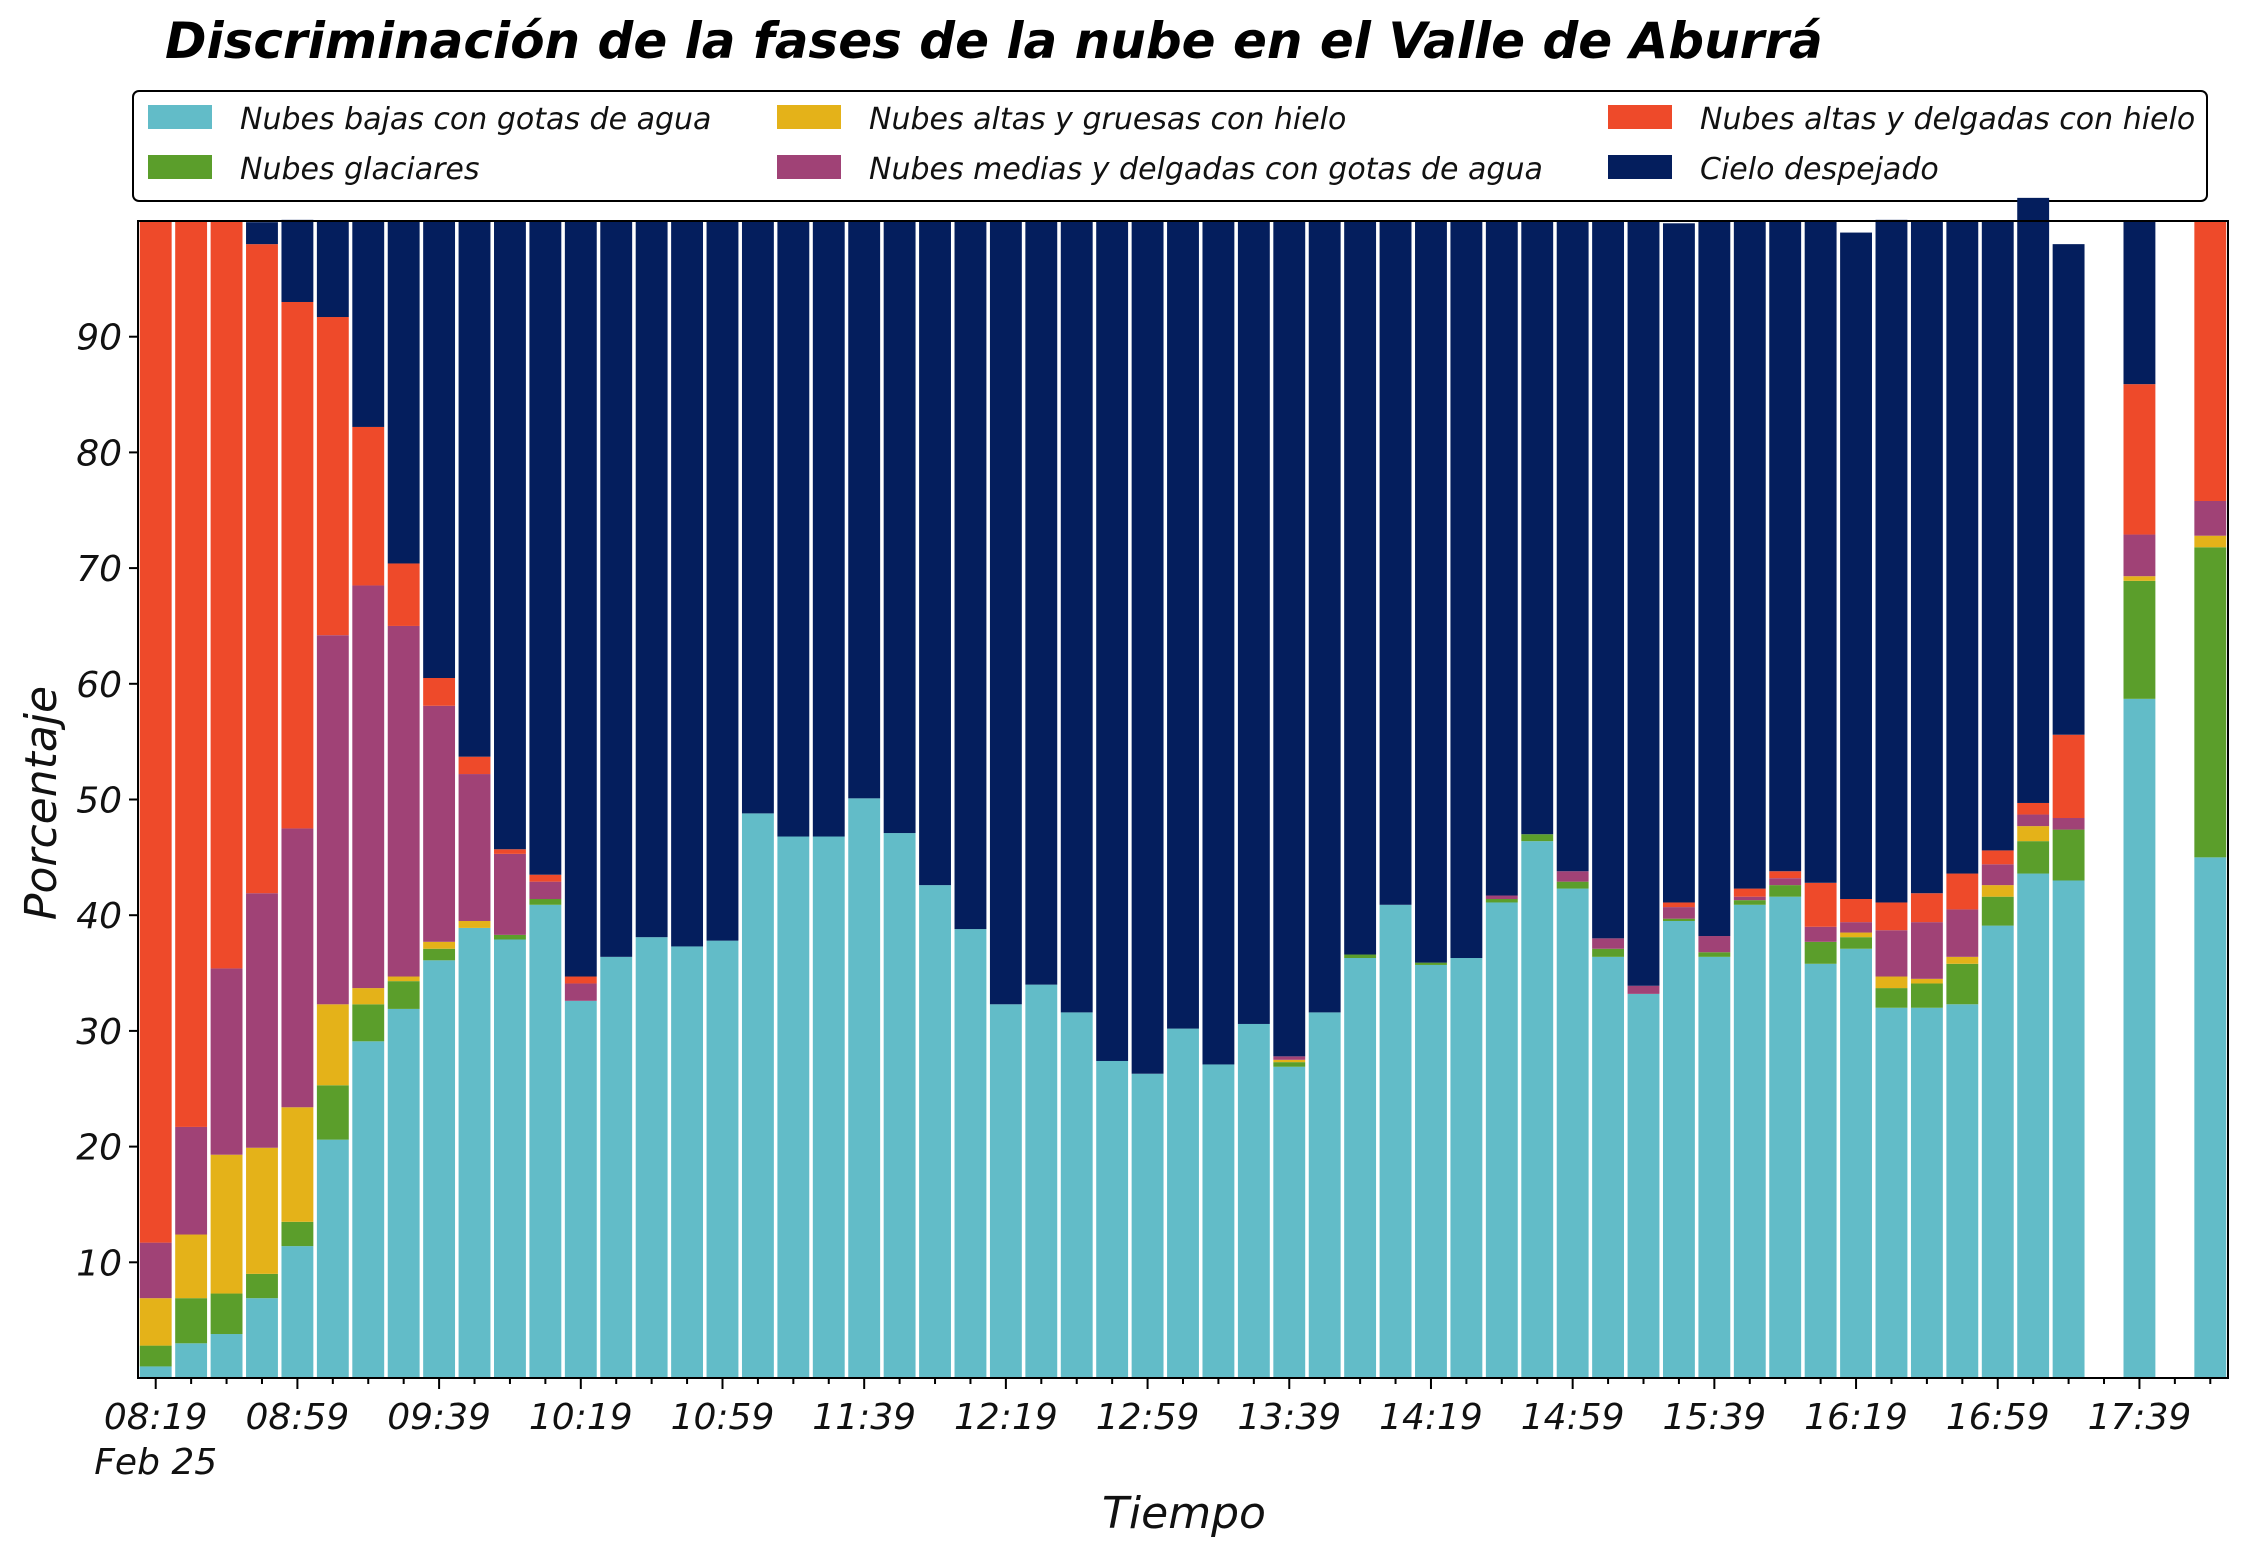 The width and height of the screenshot is (2244, 1559). I want to click on x-tick-label-0: 08:19, so click(156, 1417).